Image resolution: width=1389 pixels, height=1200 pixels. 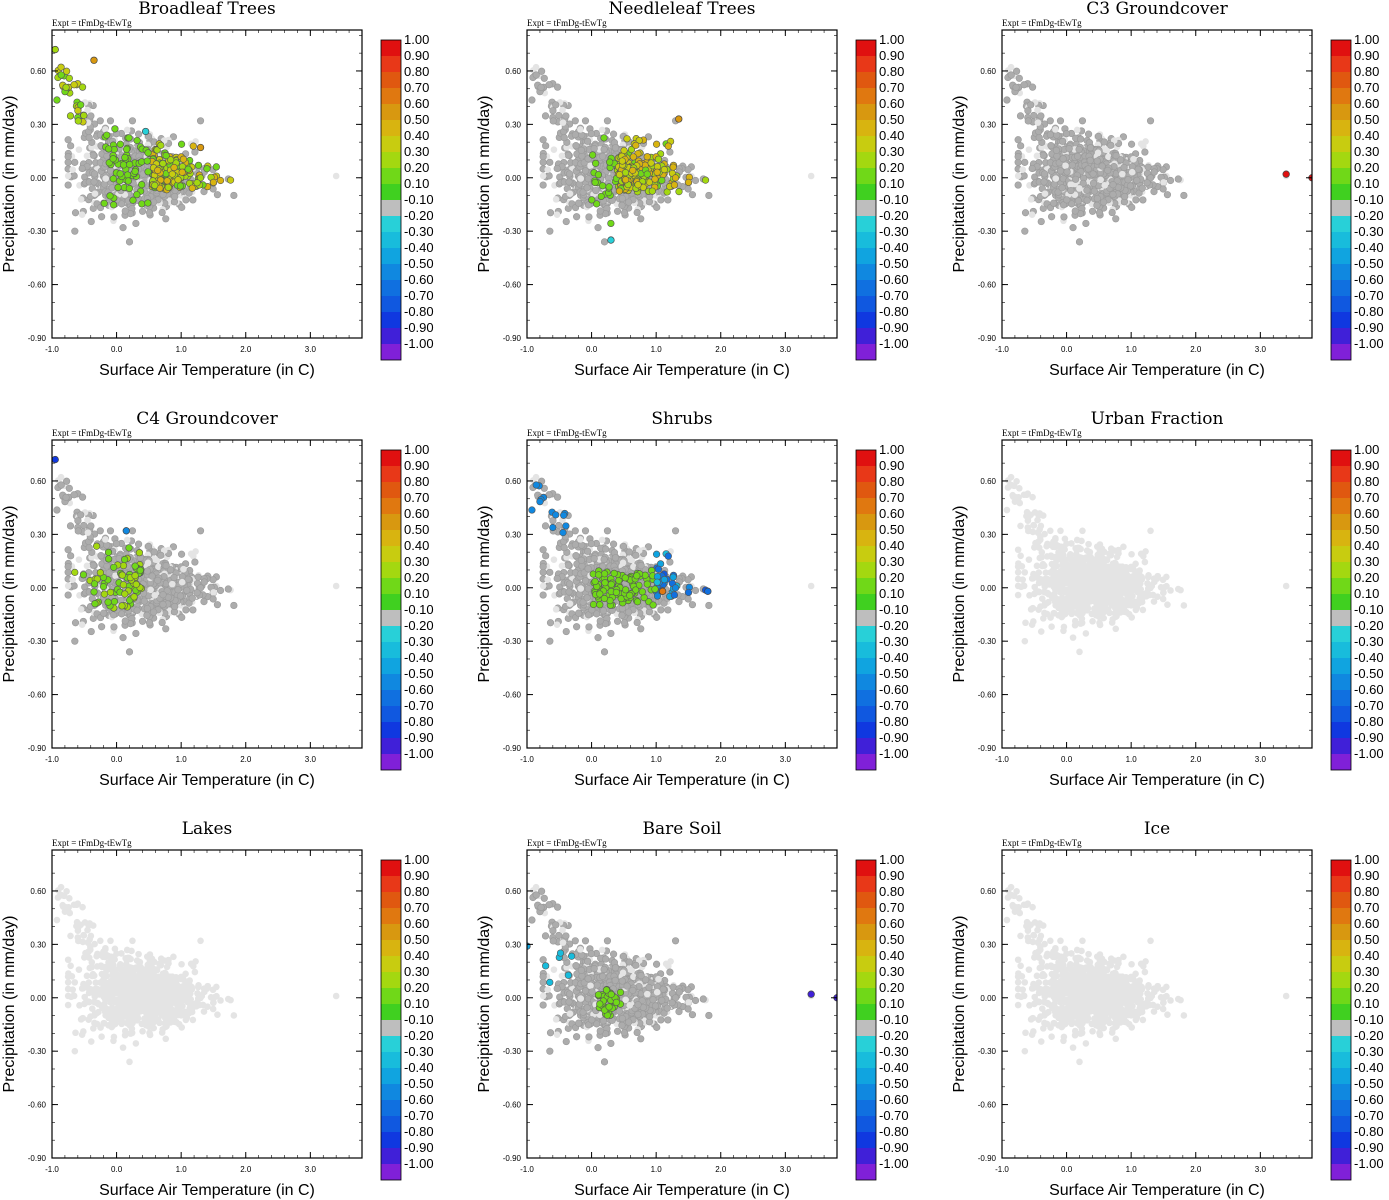 I want to click on x-tick-label: 0.0, so click(x=117, y=349).